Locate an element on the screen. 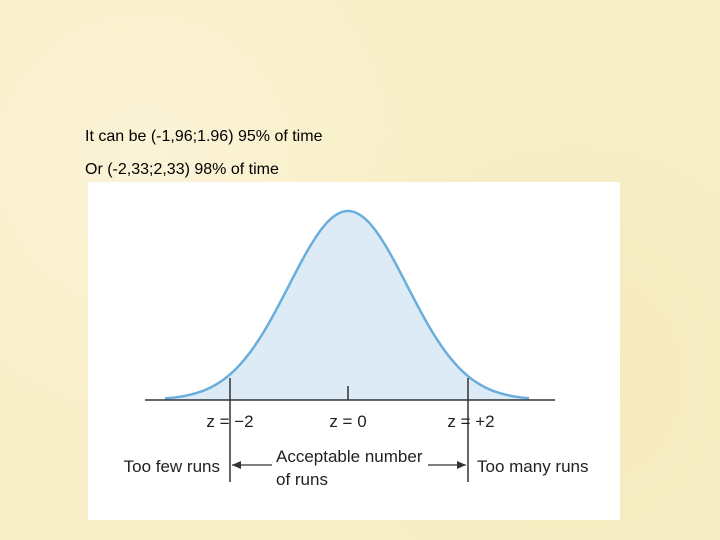 The image size is (720, 540). acceptable-label: Acceptable number is located at coordinates (349, 456).